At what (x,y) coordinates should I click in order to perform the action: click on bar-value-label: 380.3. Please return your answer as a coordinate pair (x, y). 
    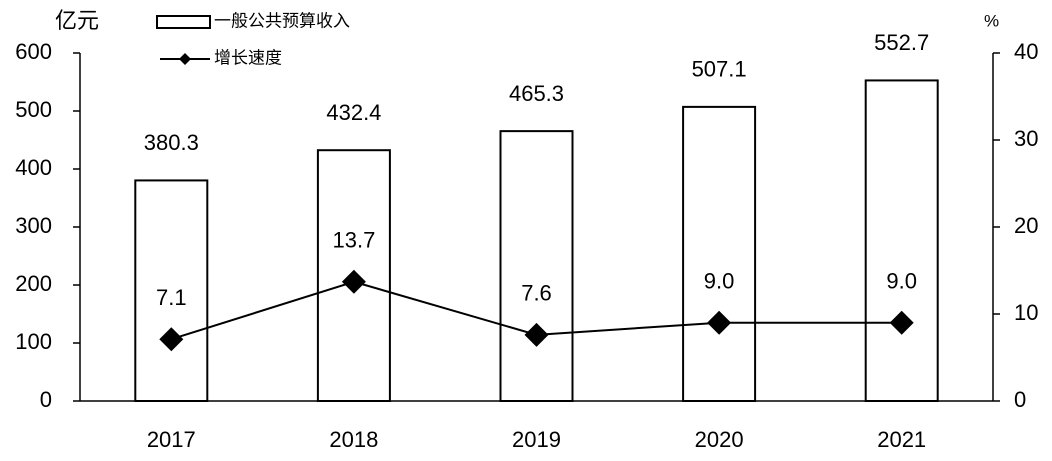
    Looking at the image, I should click on (171, 142).